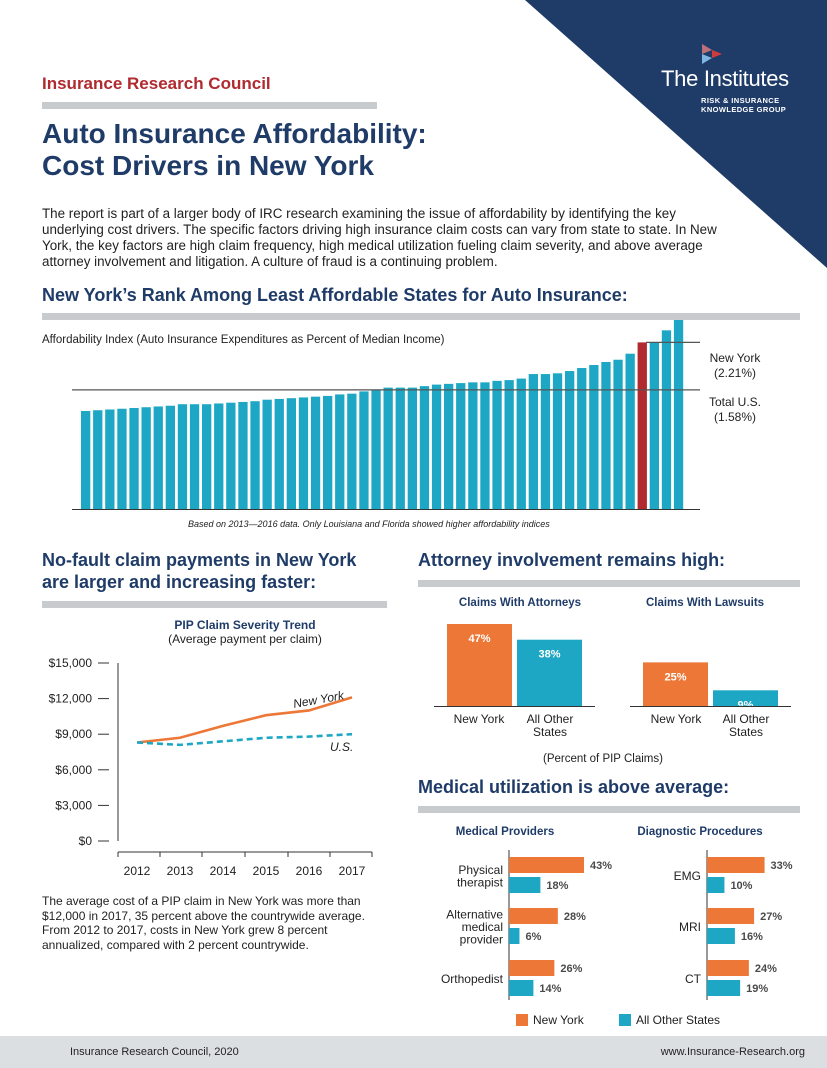  I want to click on title-line-1: Auto Insurance Affordability:, so click(234, 133).